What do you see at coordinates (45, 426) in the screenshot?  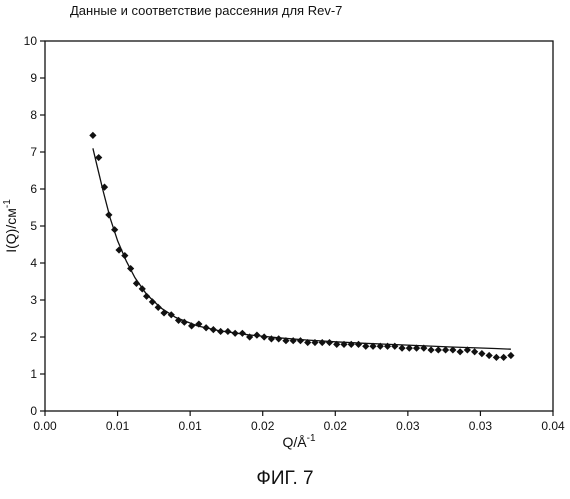 I see `x-tick-label: 0.00` at bounding box center [45, 426].